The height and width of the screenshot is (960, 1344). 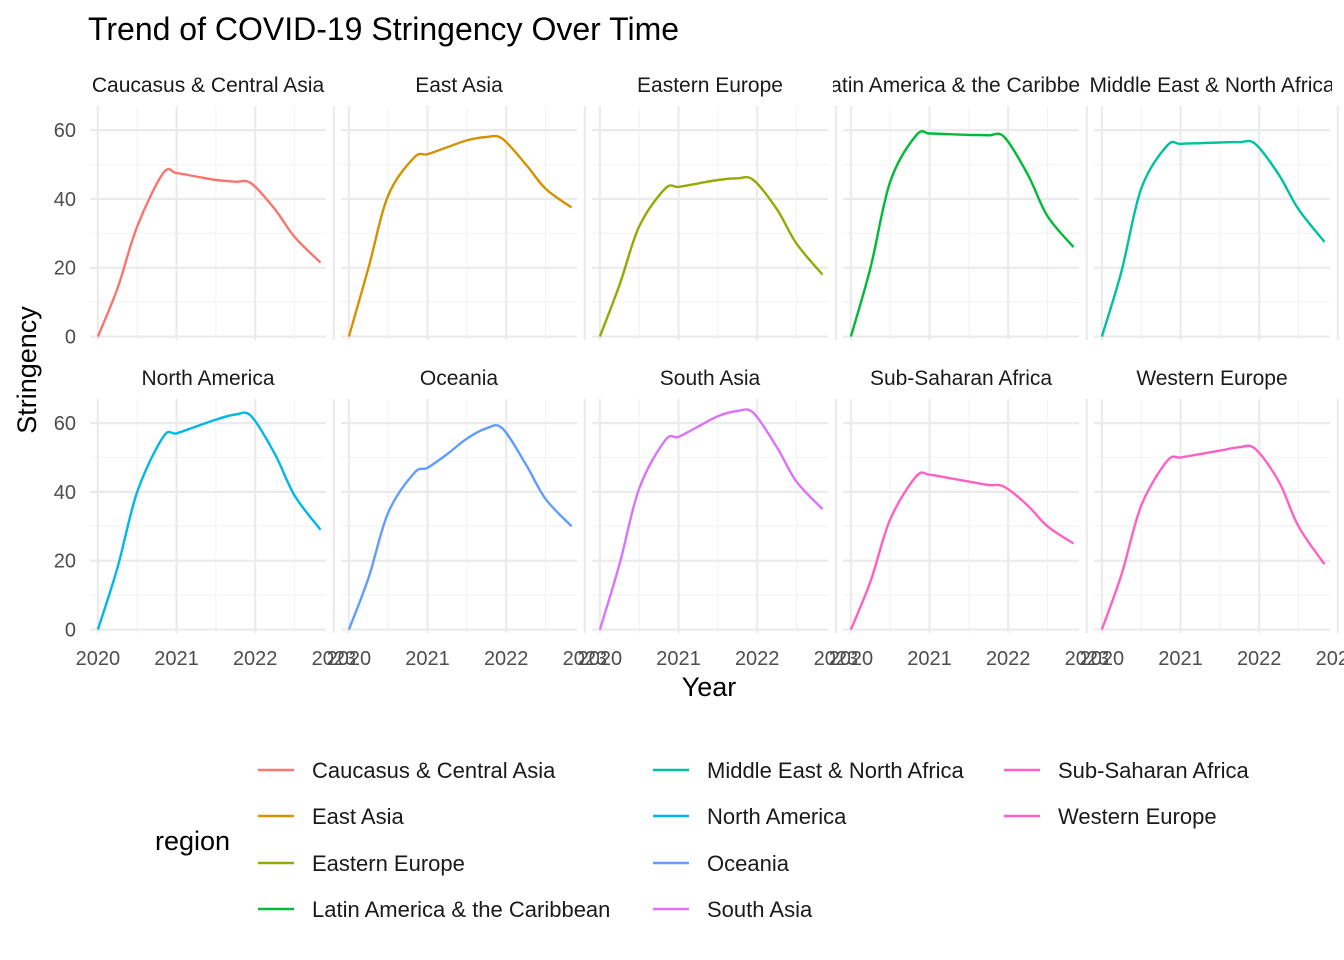 I want to click on facet-strip-label: East Asia, so click(x=459, y=85).